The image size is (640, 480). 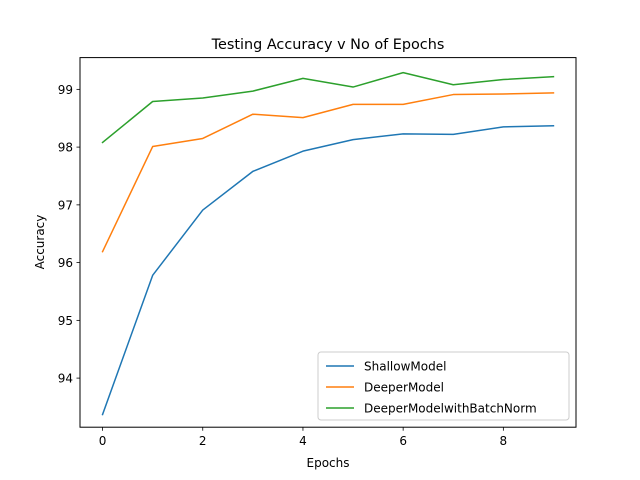 I want to click on x-tick-label: 4, so click(x=303, y=441).